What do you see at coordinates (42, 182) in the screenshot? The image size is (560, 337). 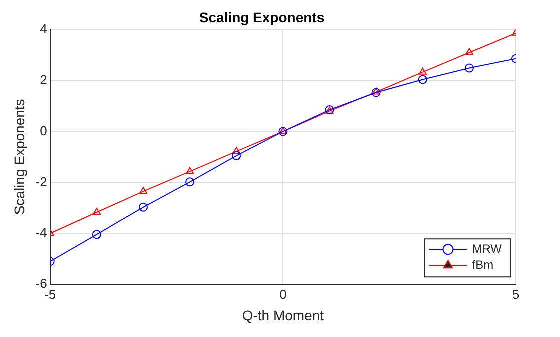 I see `y-tick-label: -2` at bounding box center [42, 182].